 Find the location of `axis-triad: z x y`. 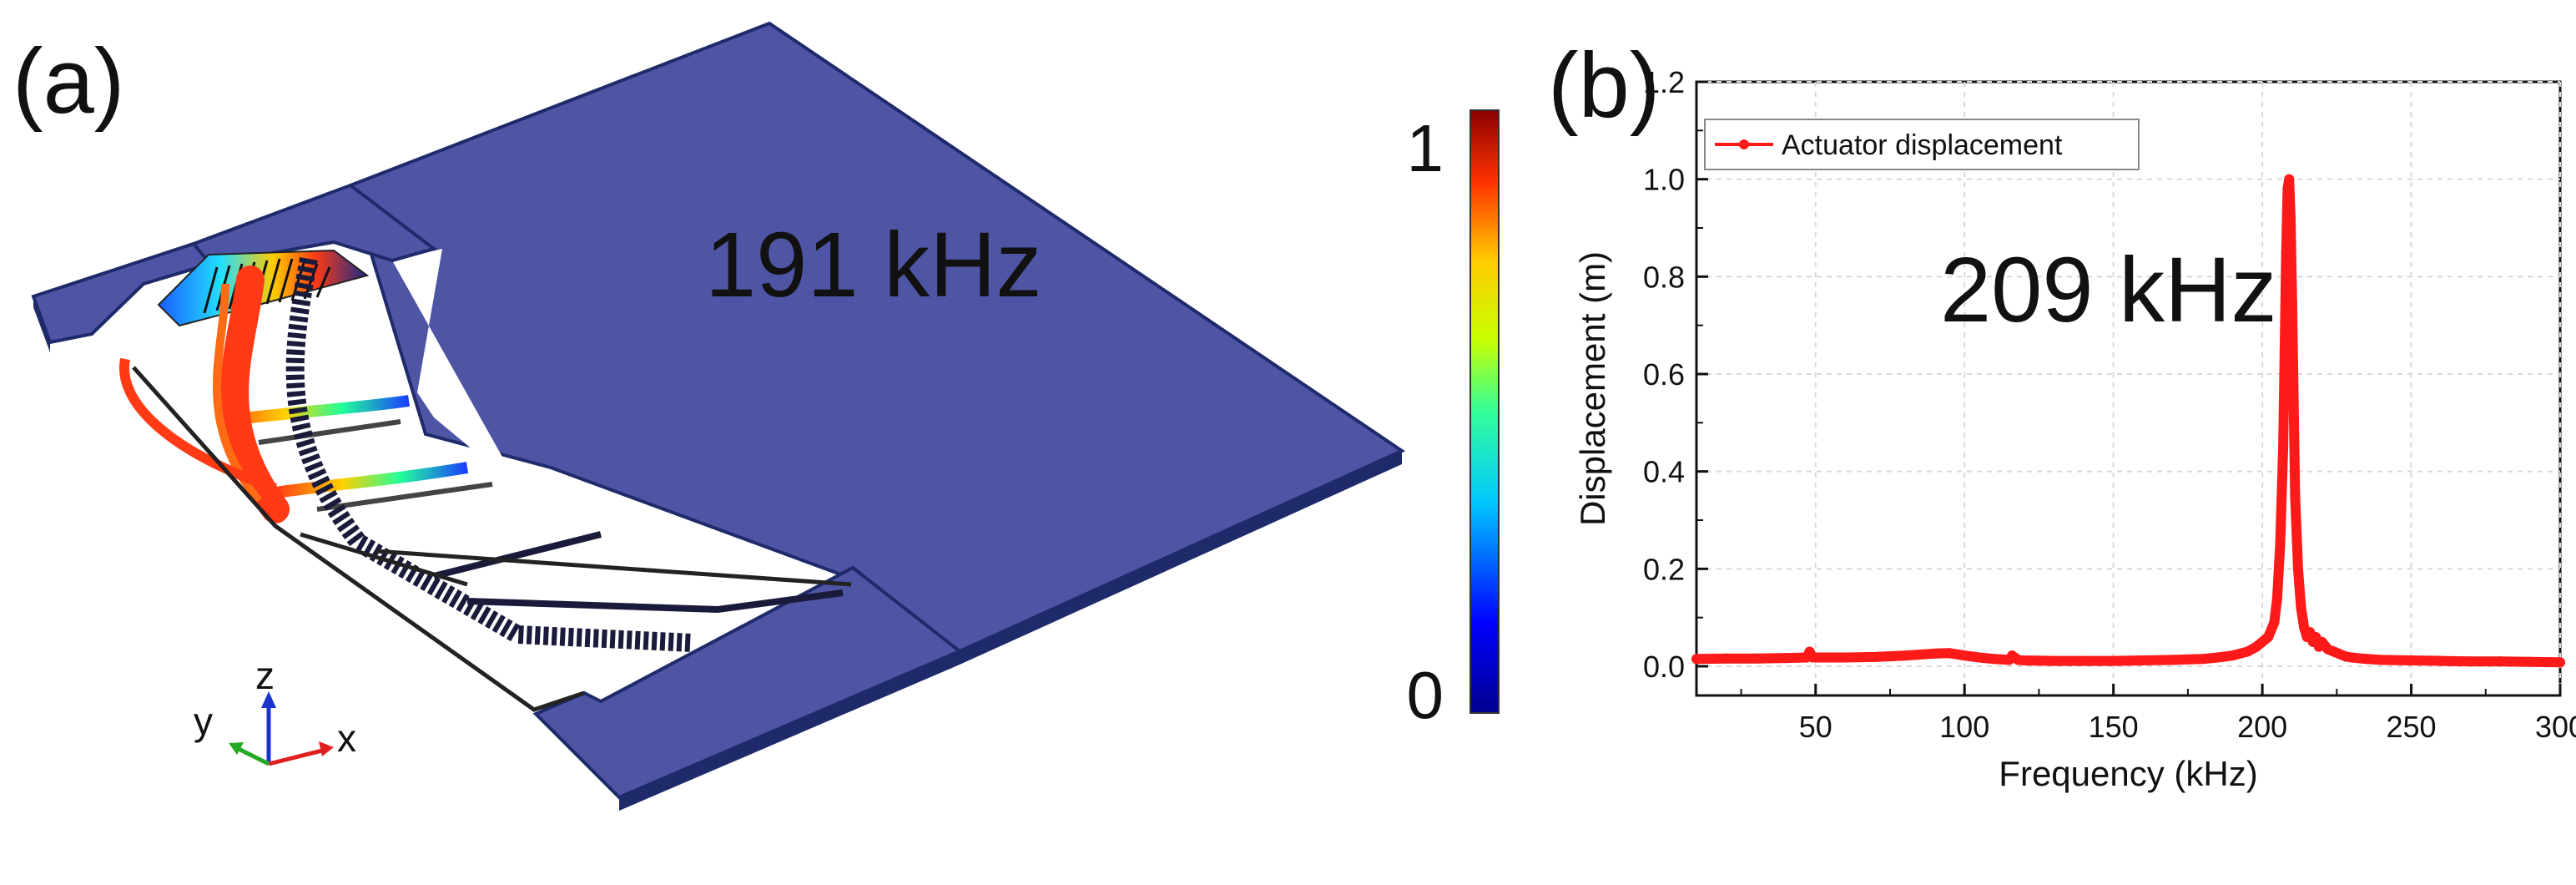

axis-triad: z x y is located at coordinates (275, 710).